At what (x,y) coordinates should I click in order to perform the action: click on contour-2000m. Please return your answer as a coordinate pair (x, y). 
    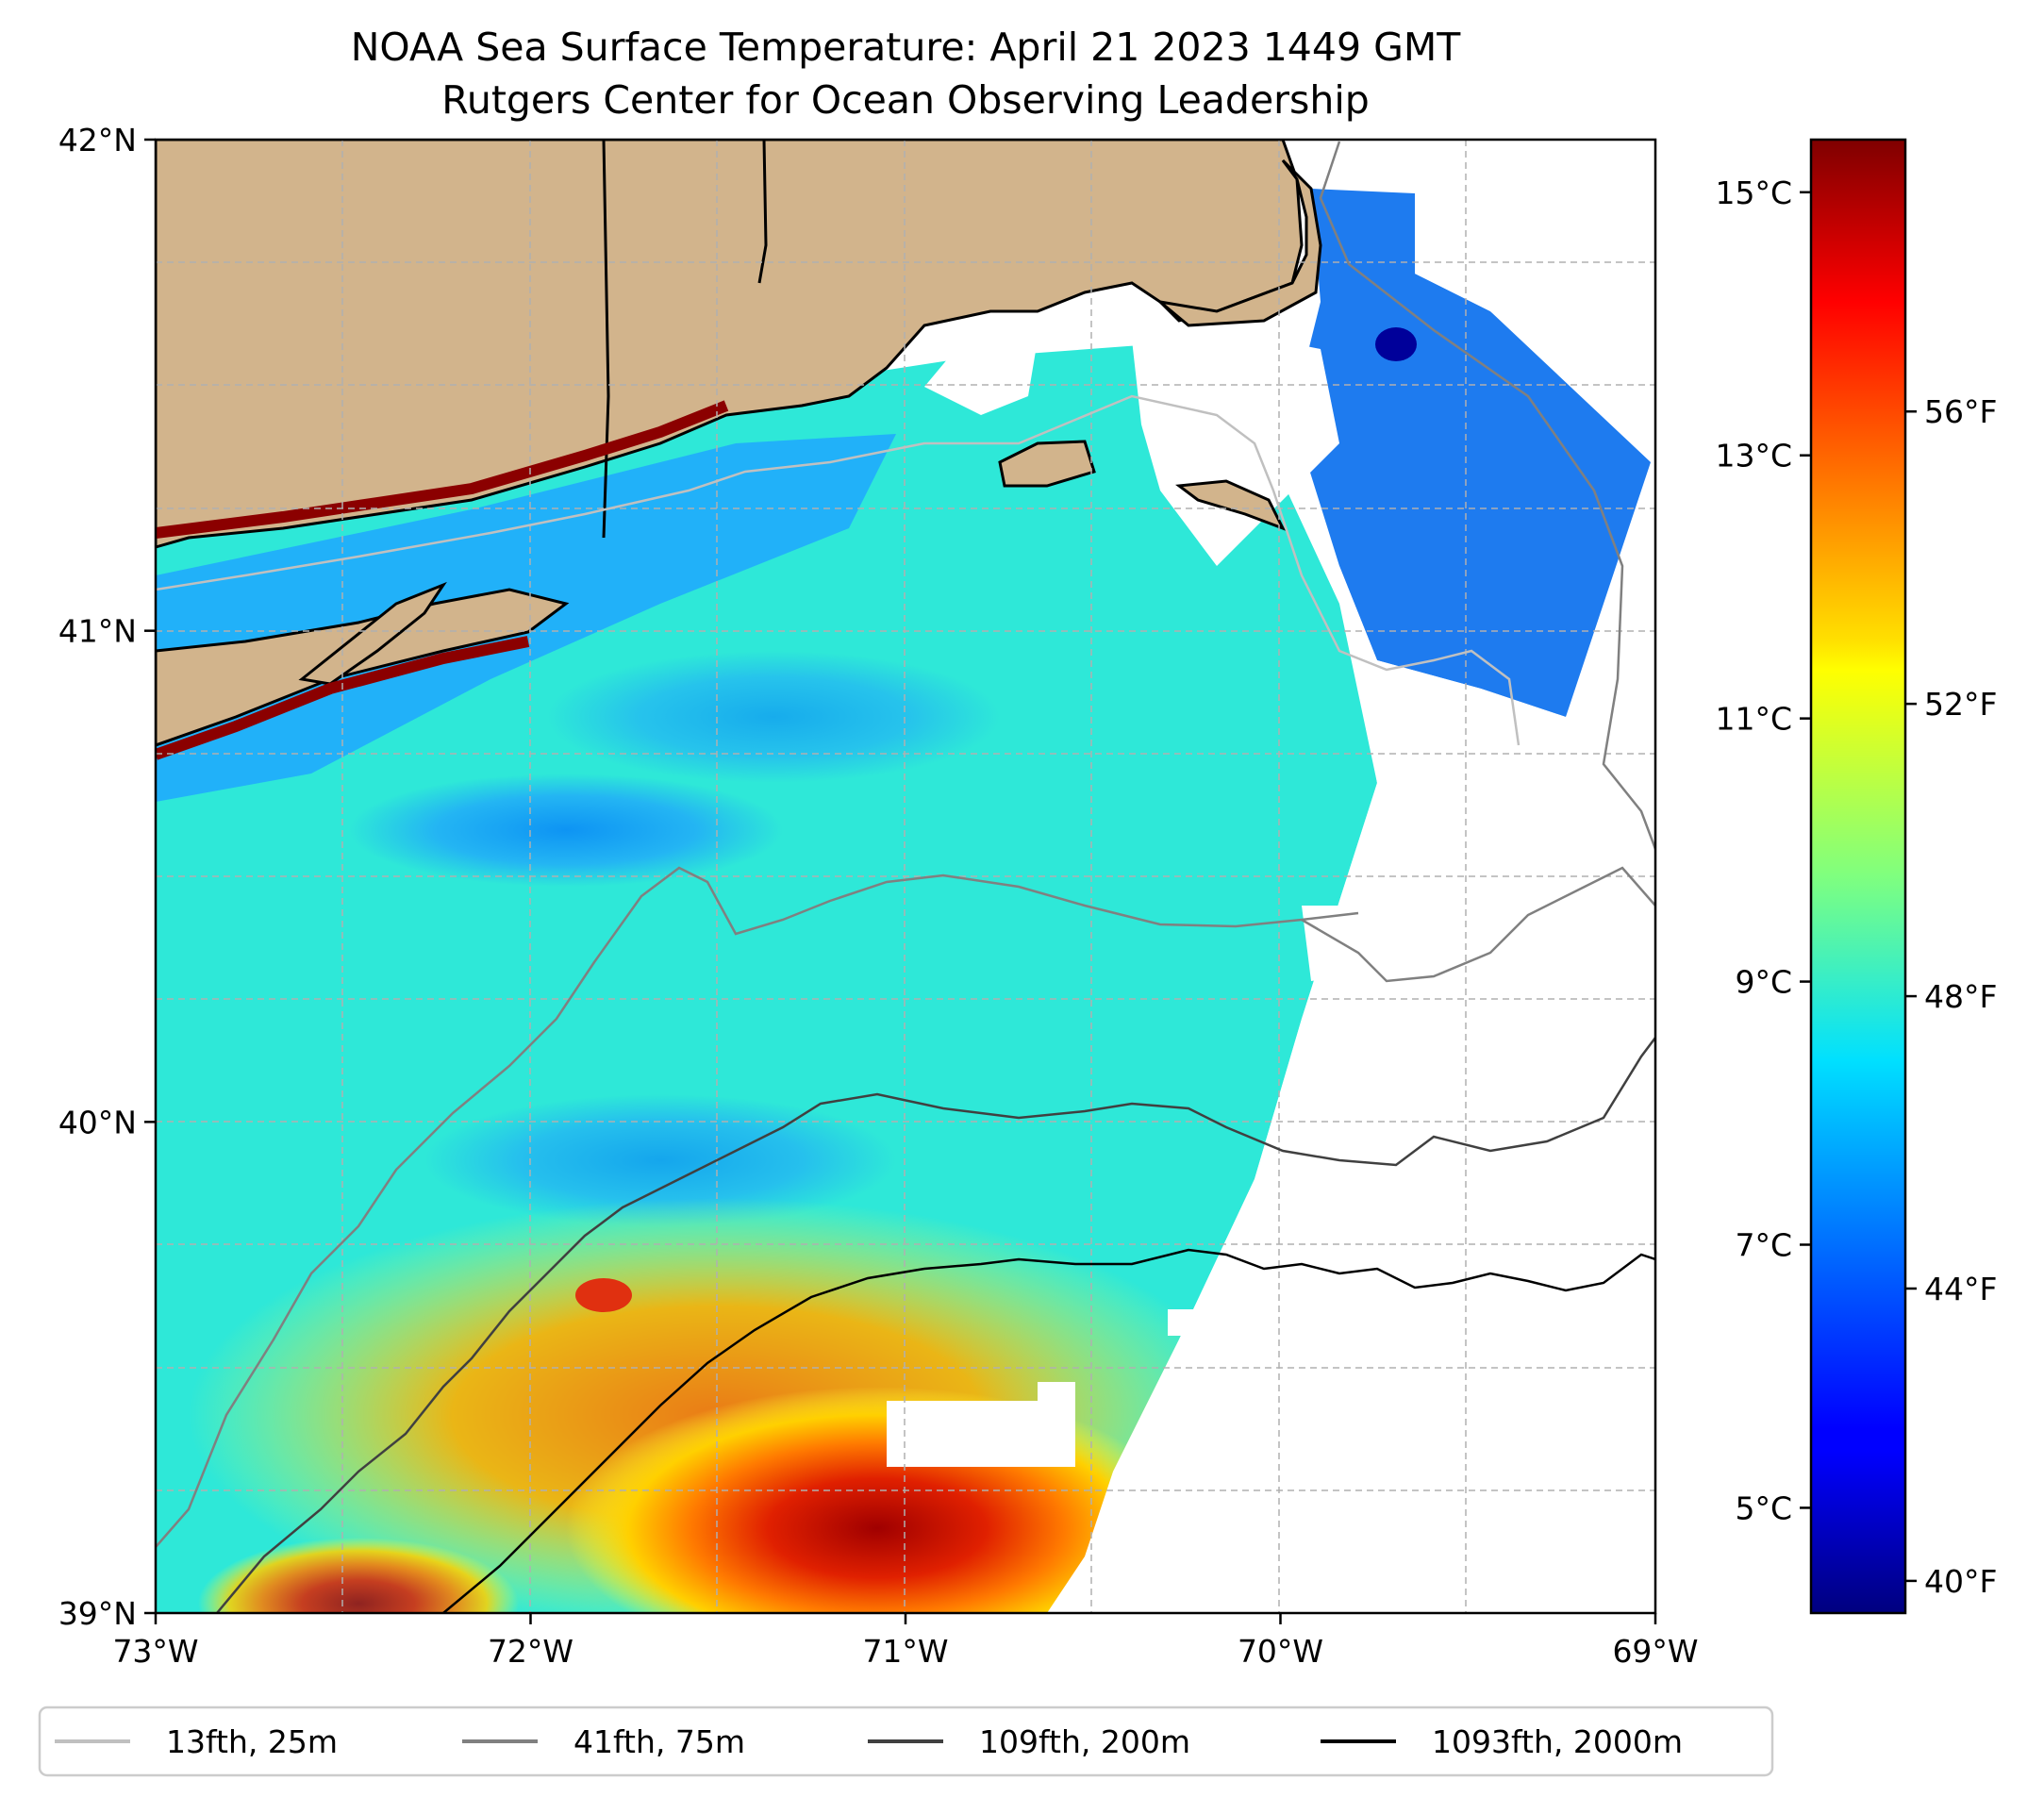
    Looking at the image, I should click on (1048, 1430).